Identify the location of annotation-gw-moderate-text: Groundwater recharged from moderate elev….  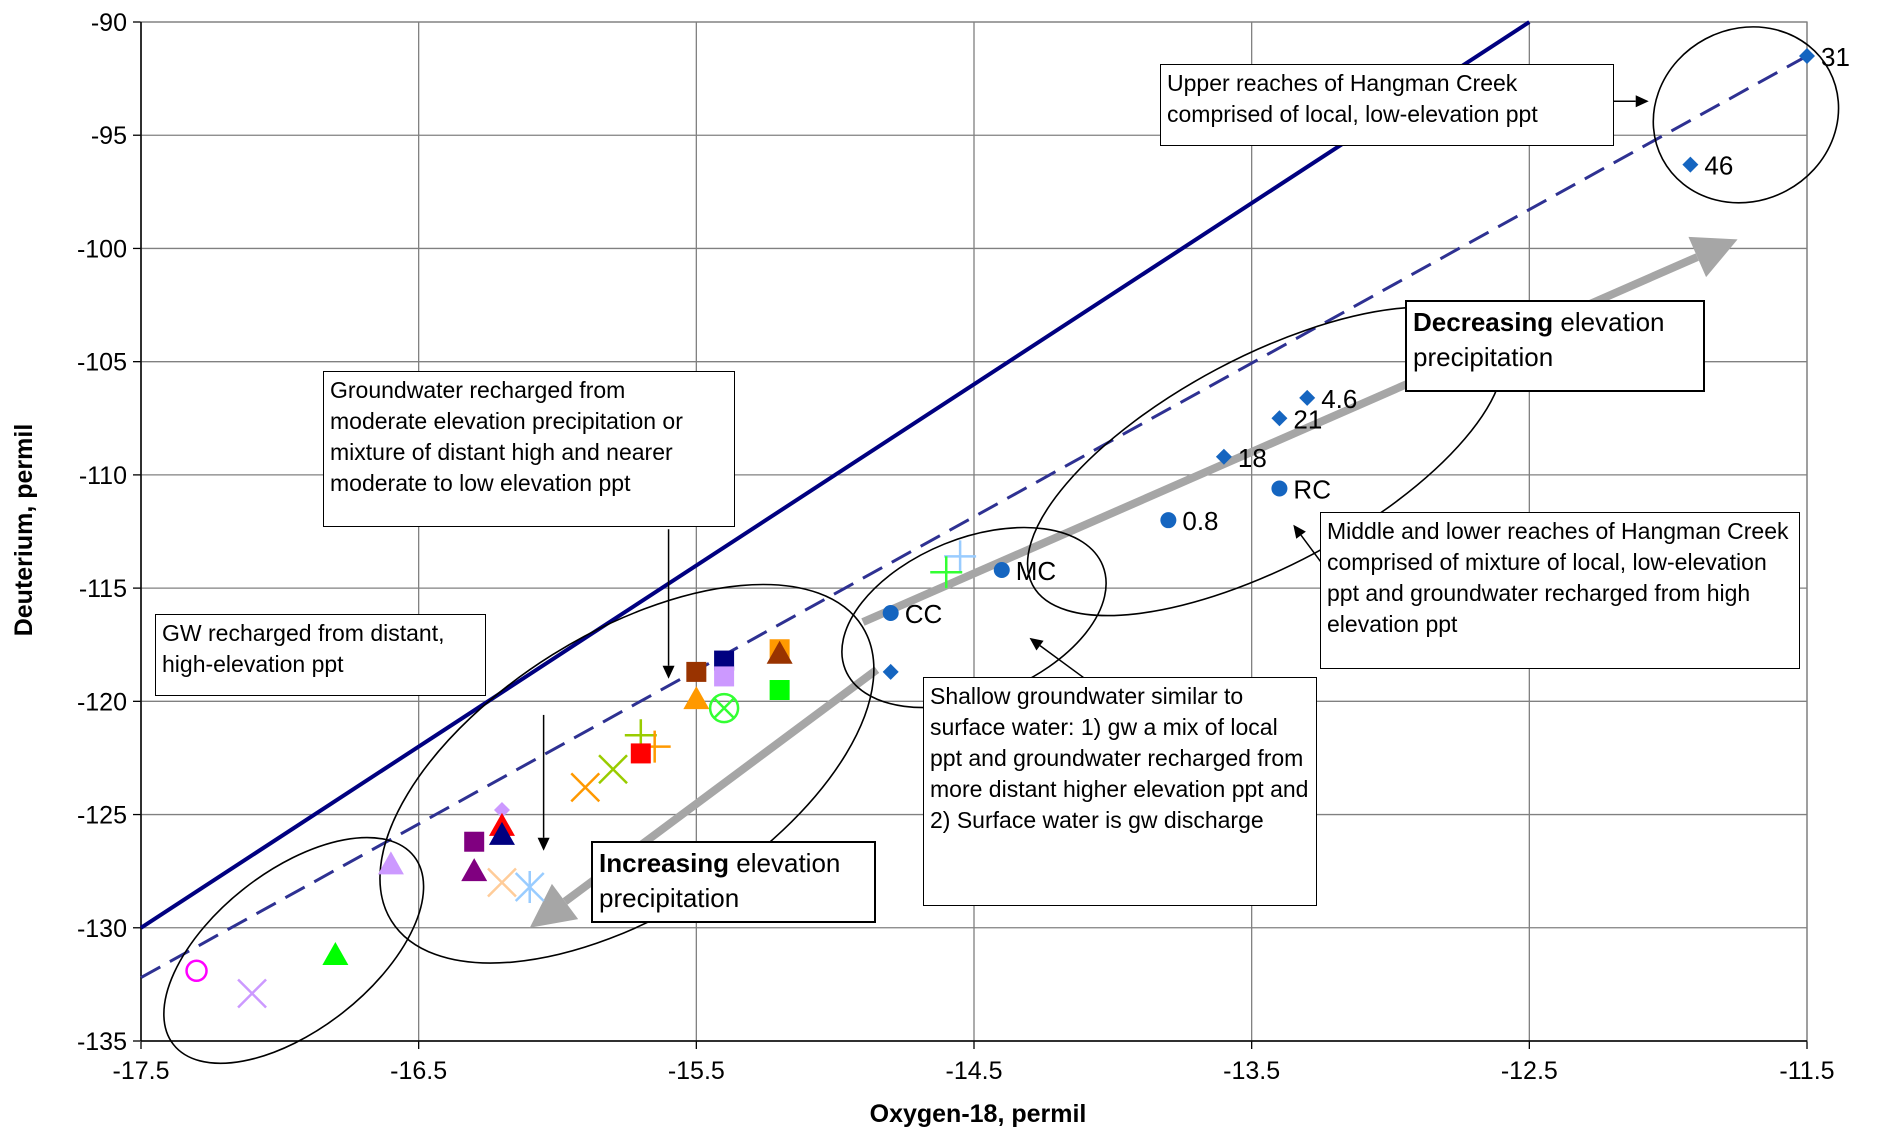
(506, 436).